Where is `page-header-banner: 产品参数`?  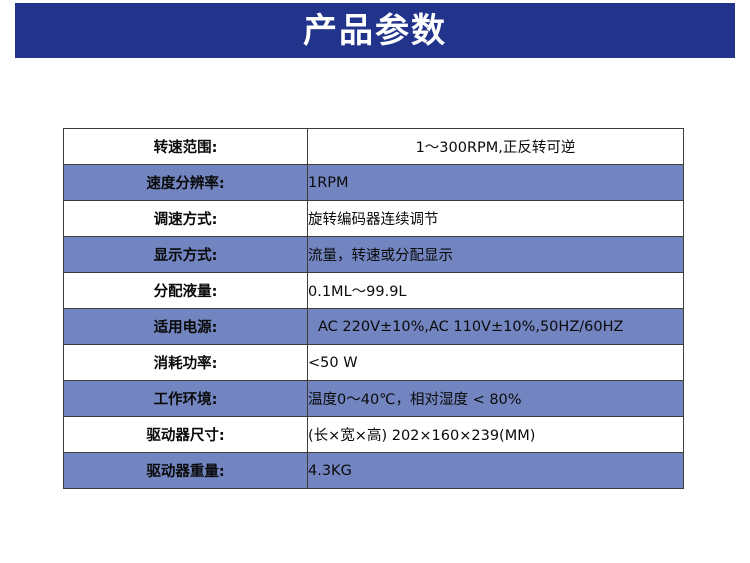 page-header-banner: 产品参数 is located at coordinates (375, 30).